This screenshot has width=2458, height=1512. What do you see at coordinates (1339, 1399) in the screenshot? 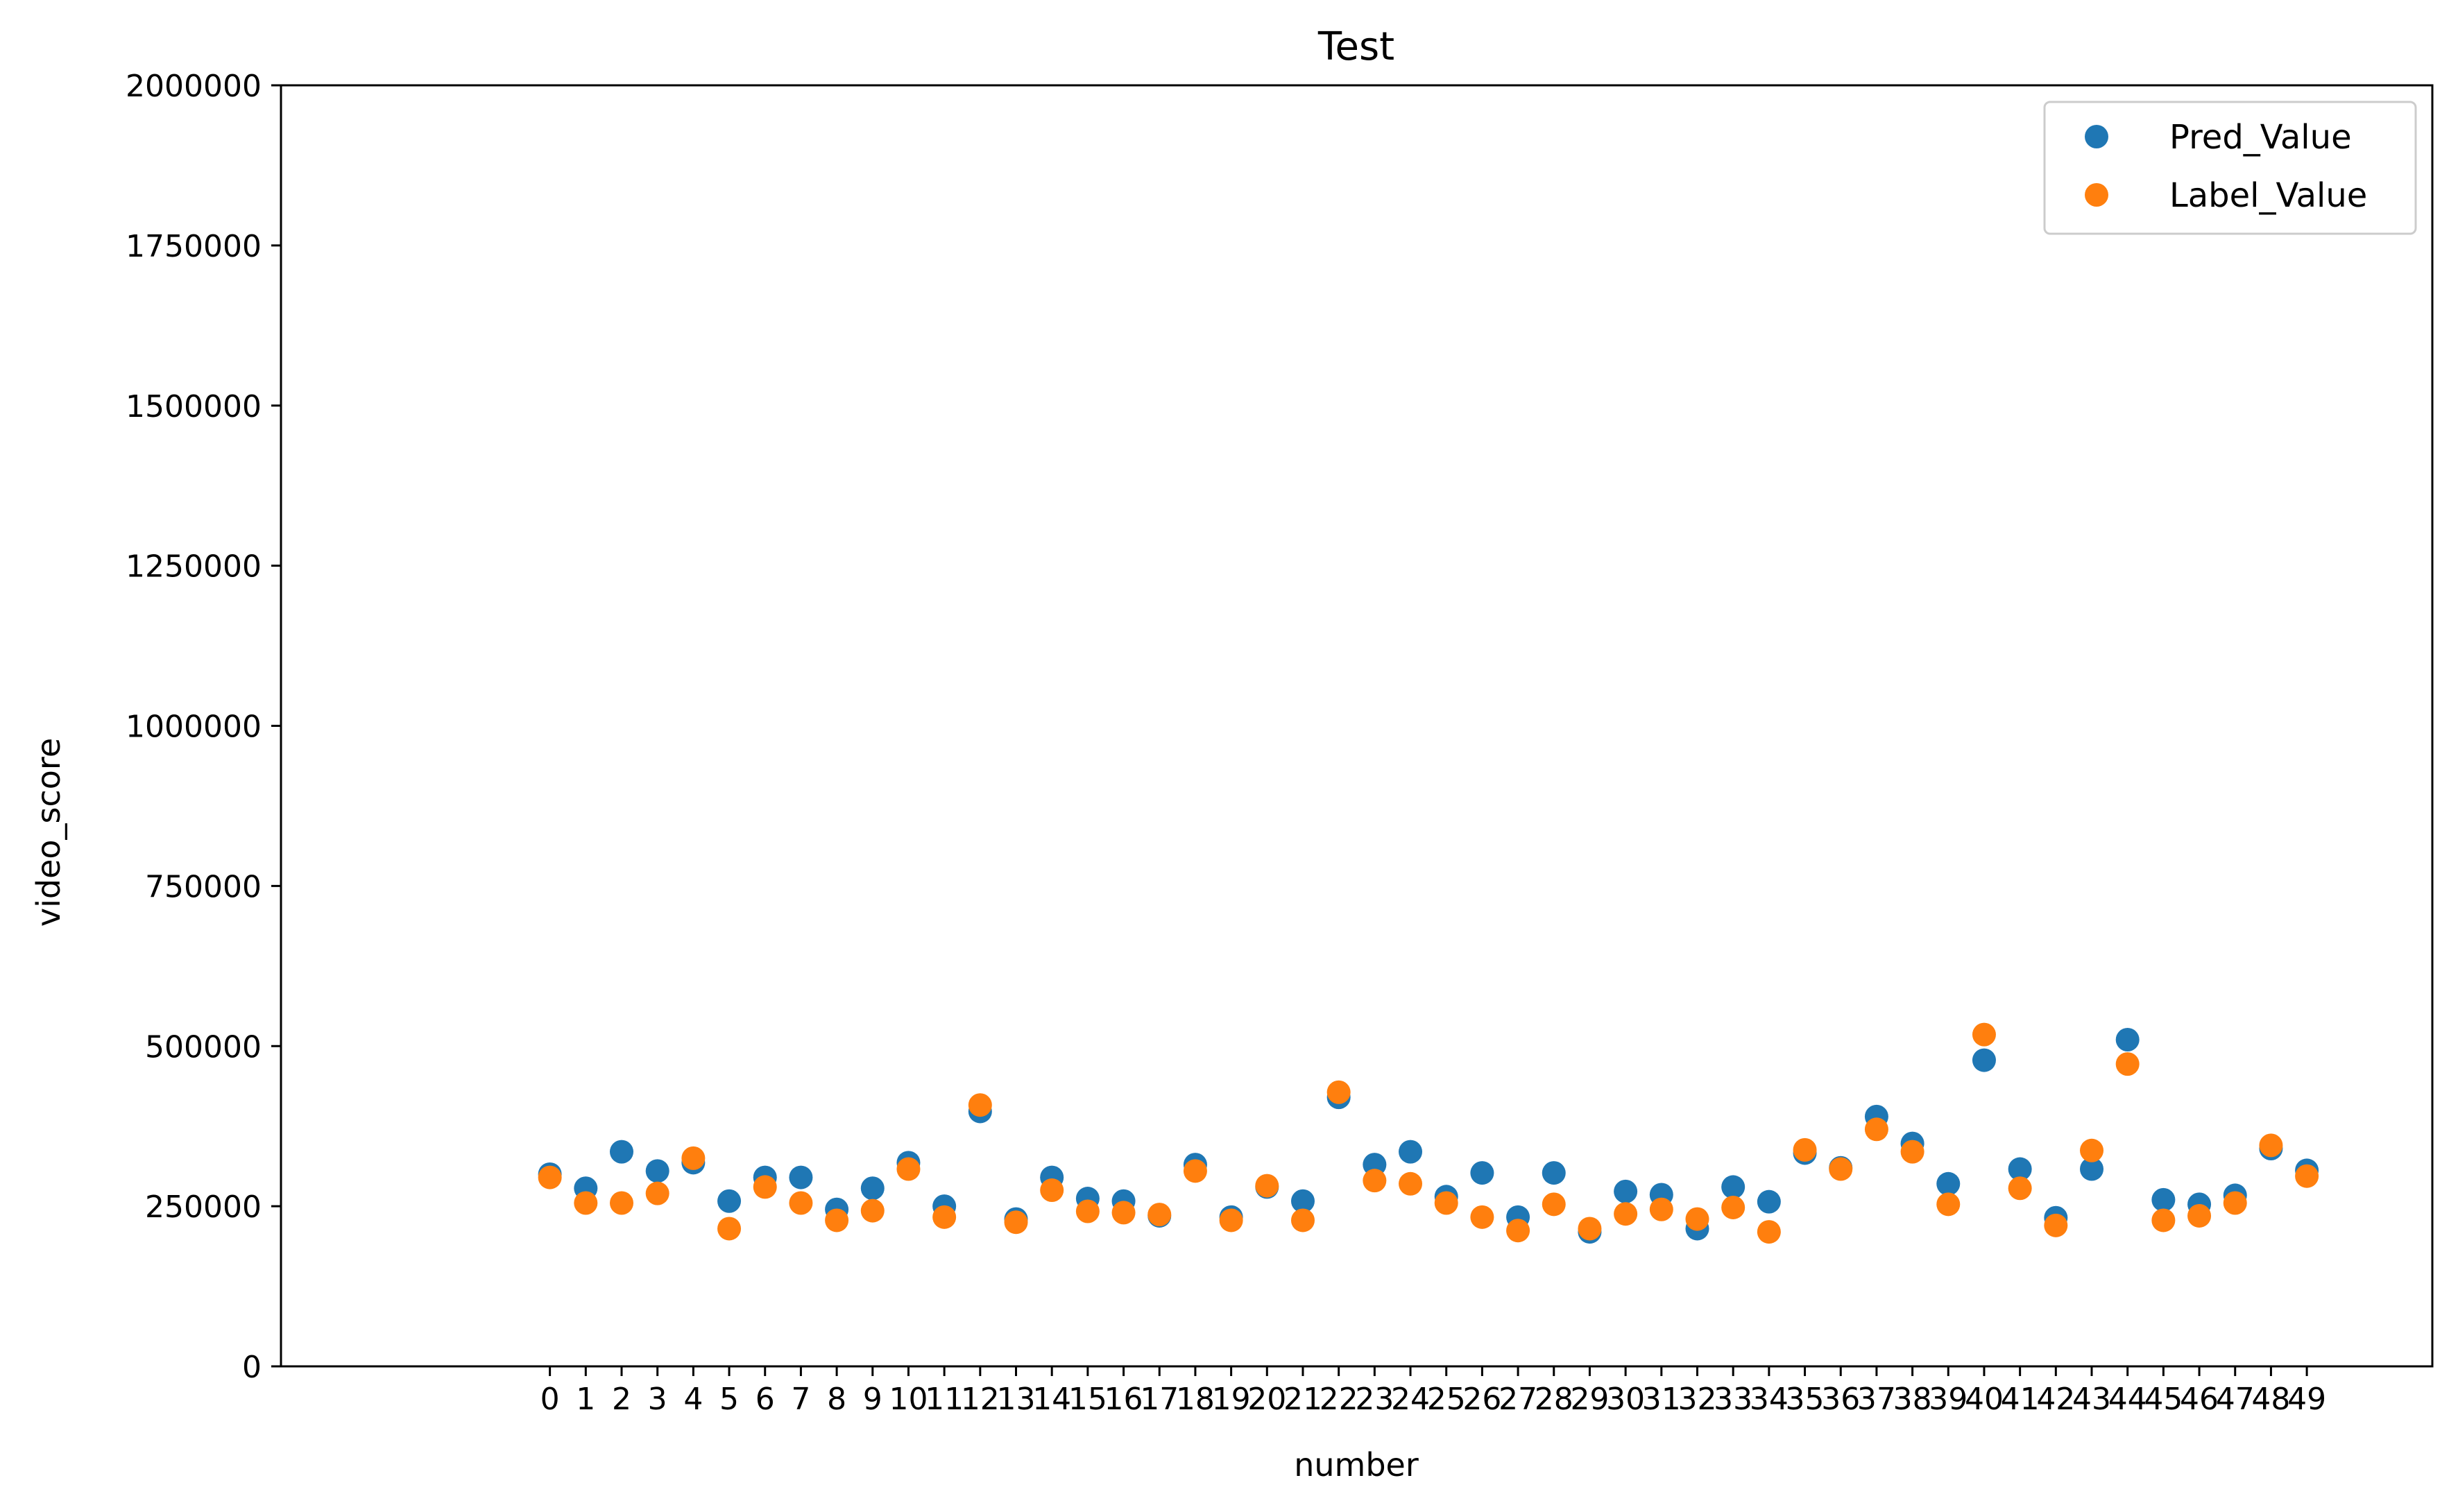
I see `x-tick-label: 22` at bounding box center [1339, 1399].